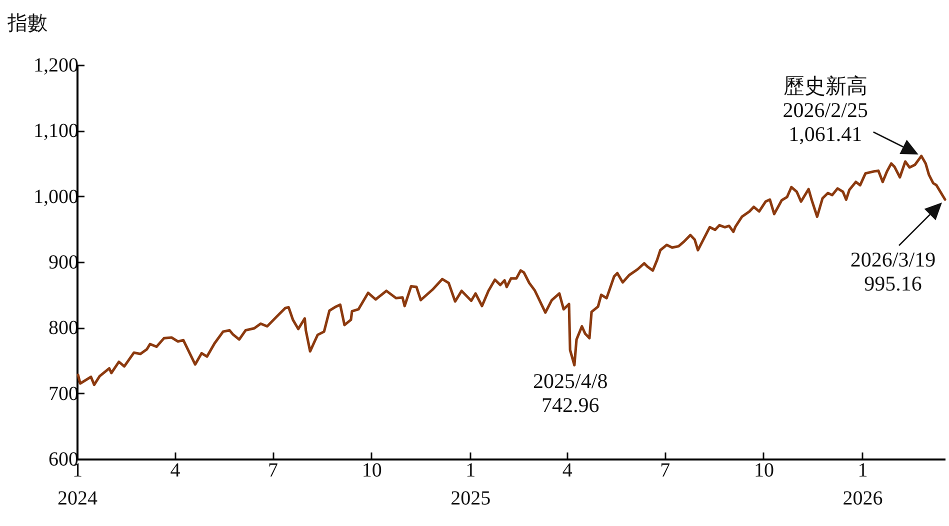 This screenshot has height=526, width=949. What do you see at coordinates (825, 110) in the screenshot?
I see `annotation: 歷史新高 2026/2/25 1,061.41` at bounding box center [825, 110].